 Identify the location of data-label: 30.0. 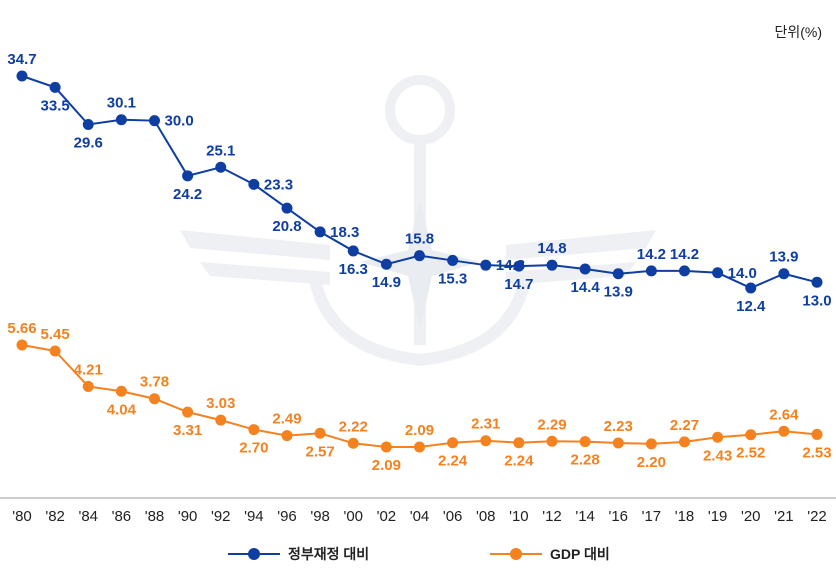
(179, 121).